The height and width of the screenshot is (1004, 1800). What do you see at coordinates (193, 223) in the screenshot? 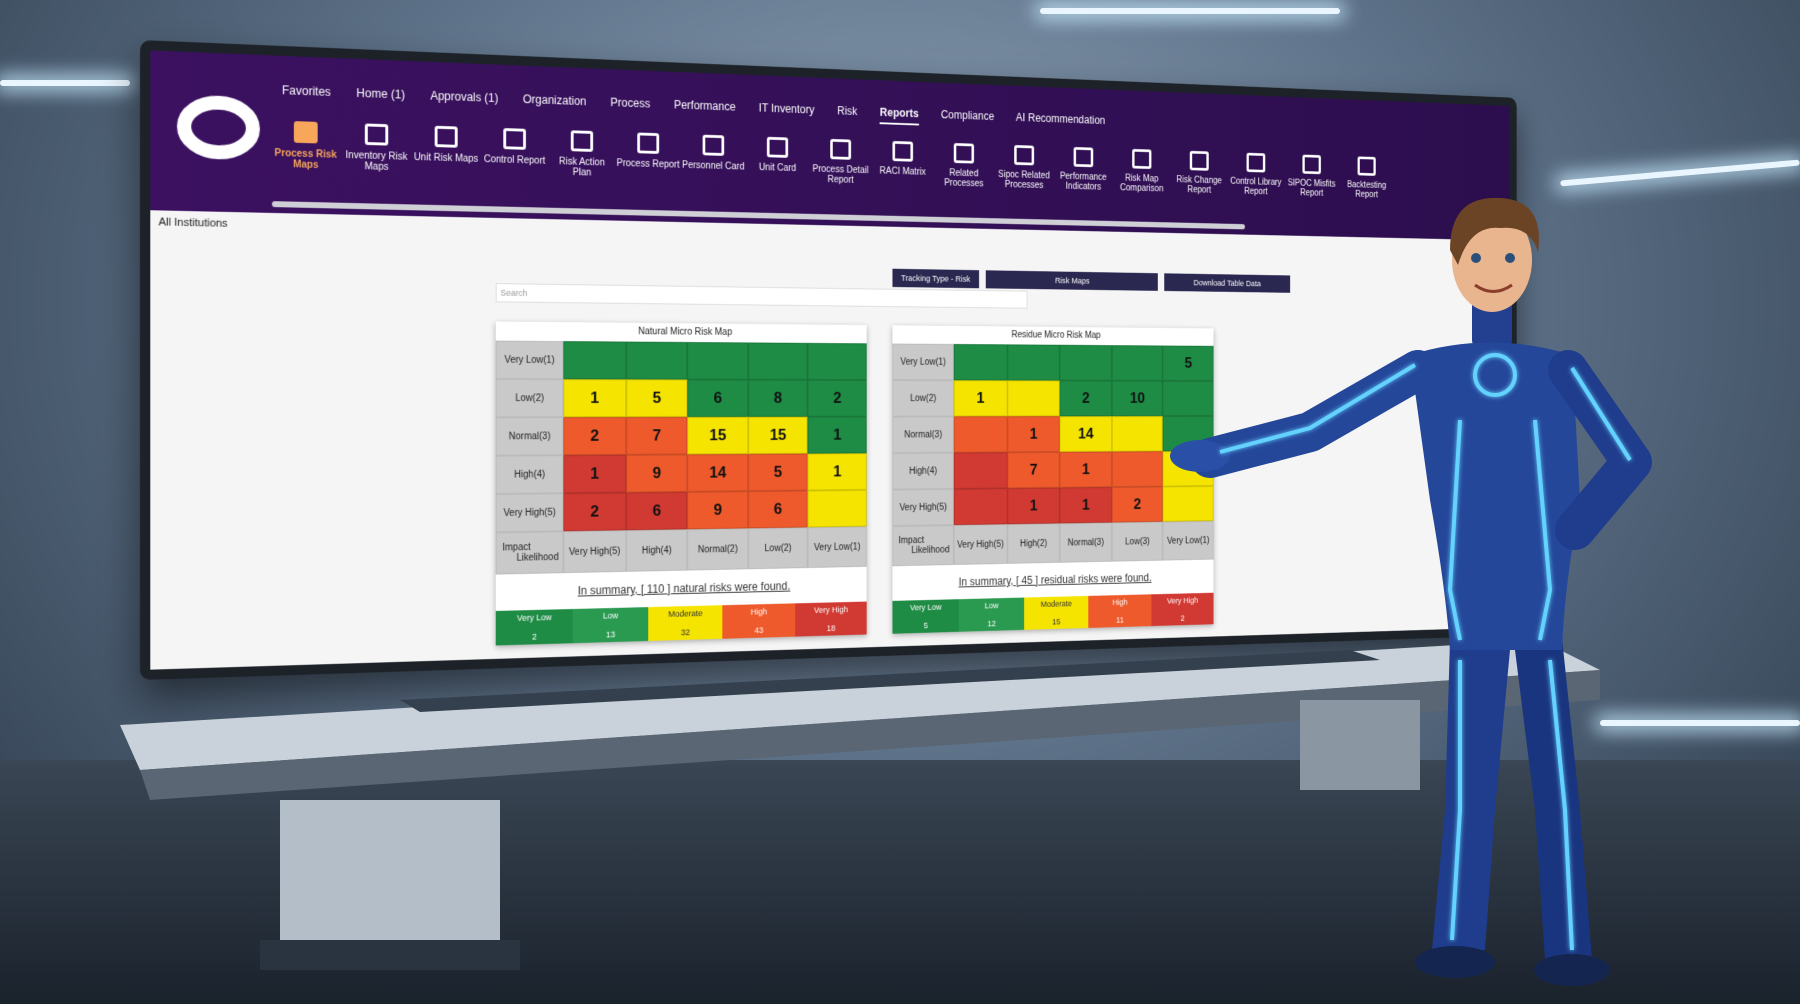
I see `breadcrumb: All Institutions` at bounding box center [193, 223].